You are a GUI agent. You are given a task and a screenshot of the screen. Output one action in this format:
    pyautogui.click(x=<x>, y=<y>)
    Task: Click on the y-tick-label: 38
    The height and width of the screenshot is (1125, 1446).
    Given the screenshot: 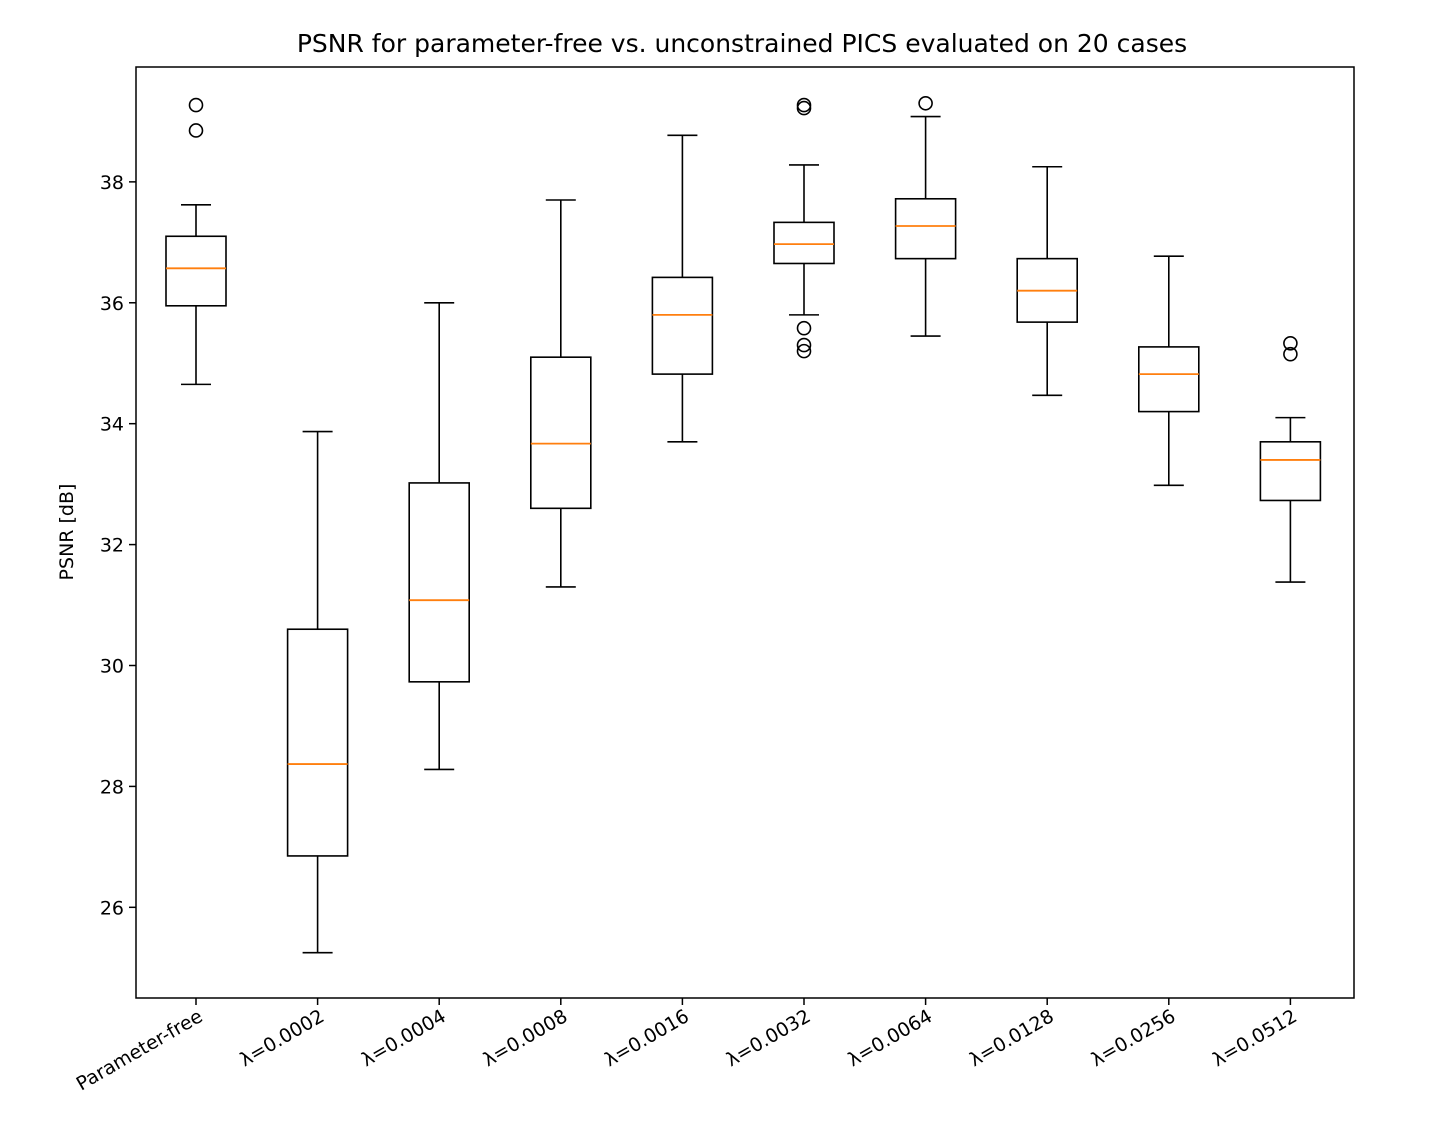 What is the action you would take?
    pyautogui.click(x=112, y=183)
    